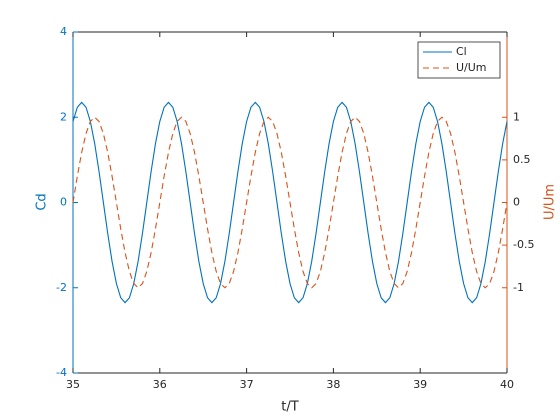 This screenshot has height=420, width=560. What do you see at coordinates (42, 201) in the screenshot?
I see `y-axis-label: Cd` at bounding box center [42, 201].